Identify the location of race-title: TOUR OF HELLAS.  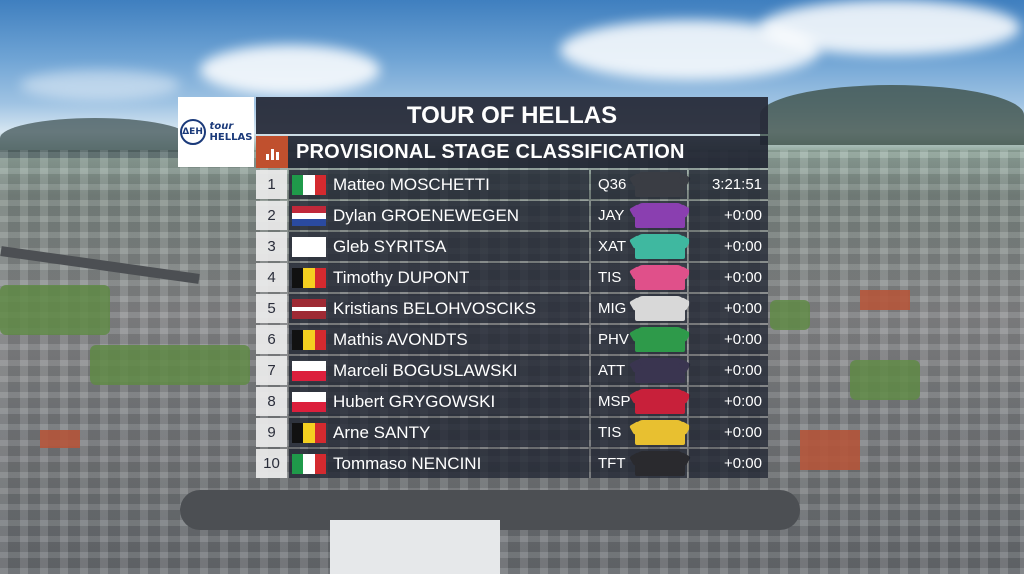
(512, 115).